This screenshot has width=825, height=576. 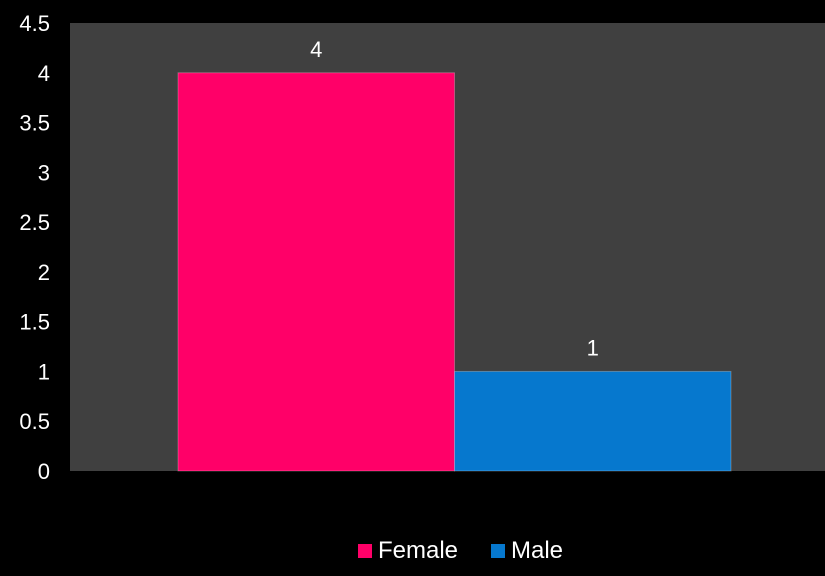 What do you see at coordinates (34, 222) in the screenshot?
I see `y-tick-label: 2.5` at bounding box center [34, 222].